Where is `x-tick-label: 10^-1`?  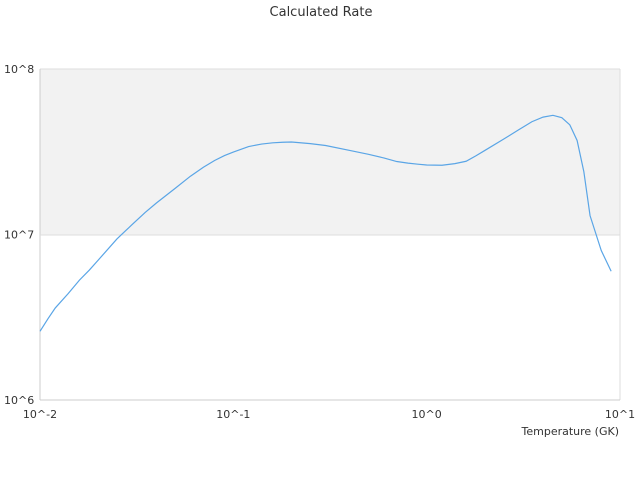 x-tick-label: 10^-1 is located at coordinates (233, 414).